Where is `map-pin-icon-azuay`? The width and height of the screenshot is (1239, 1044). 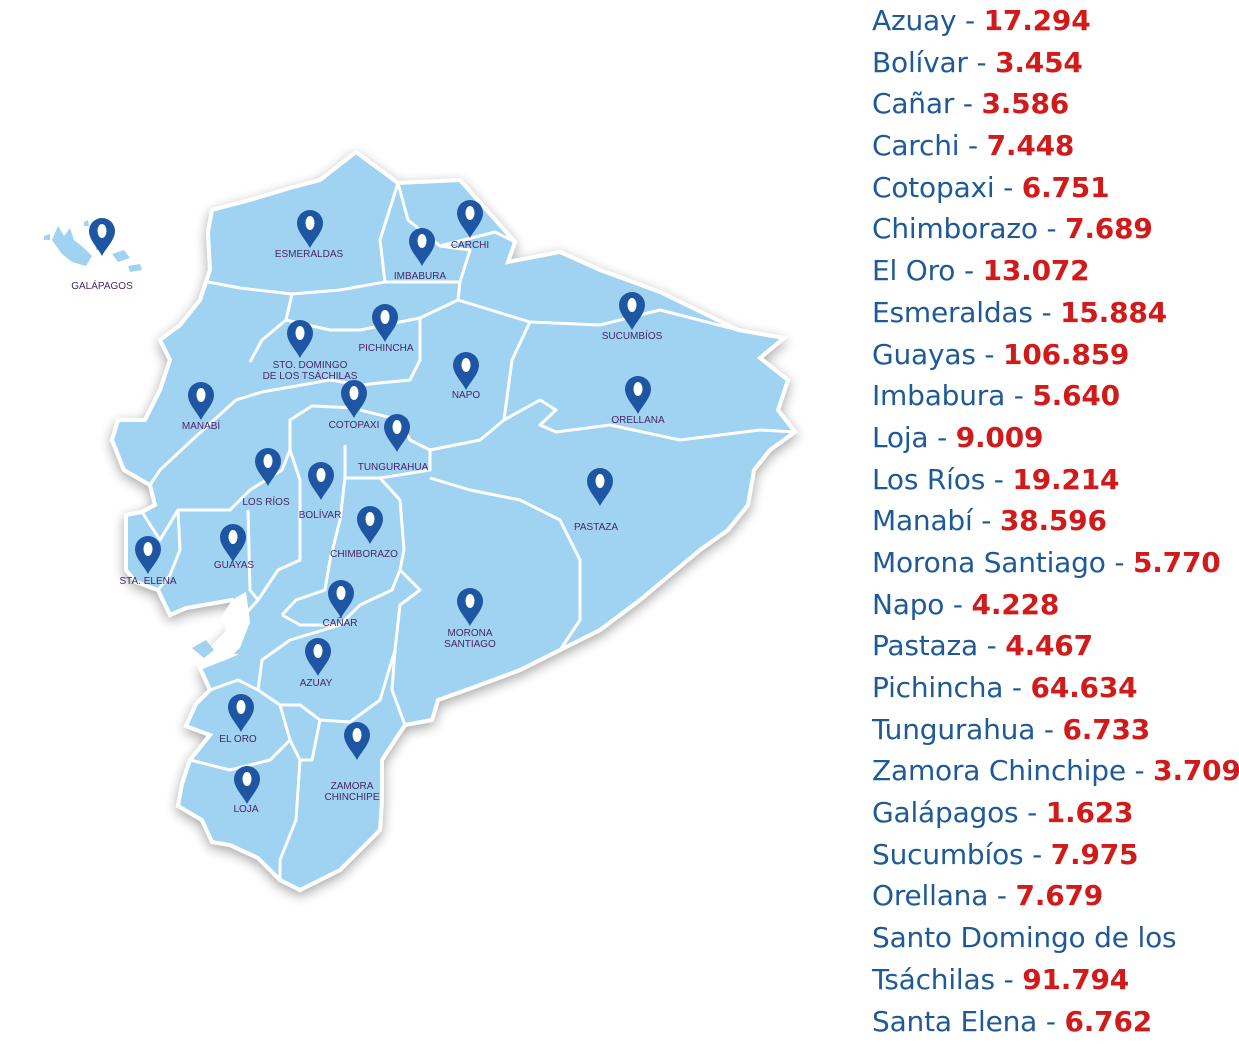 map-pin-icon-azuay is located at coordinates (318, 657).